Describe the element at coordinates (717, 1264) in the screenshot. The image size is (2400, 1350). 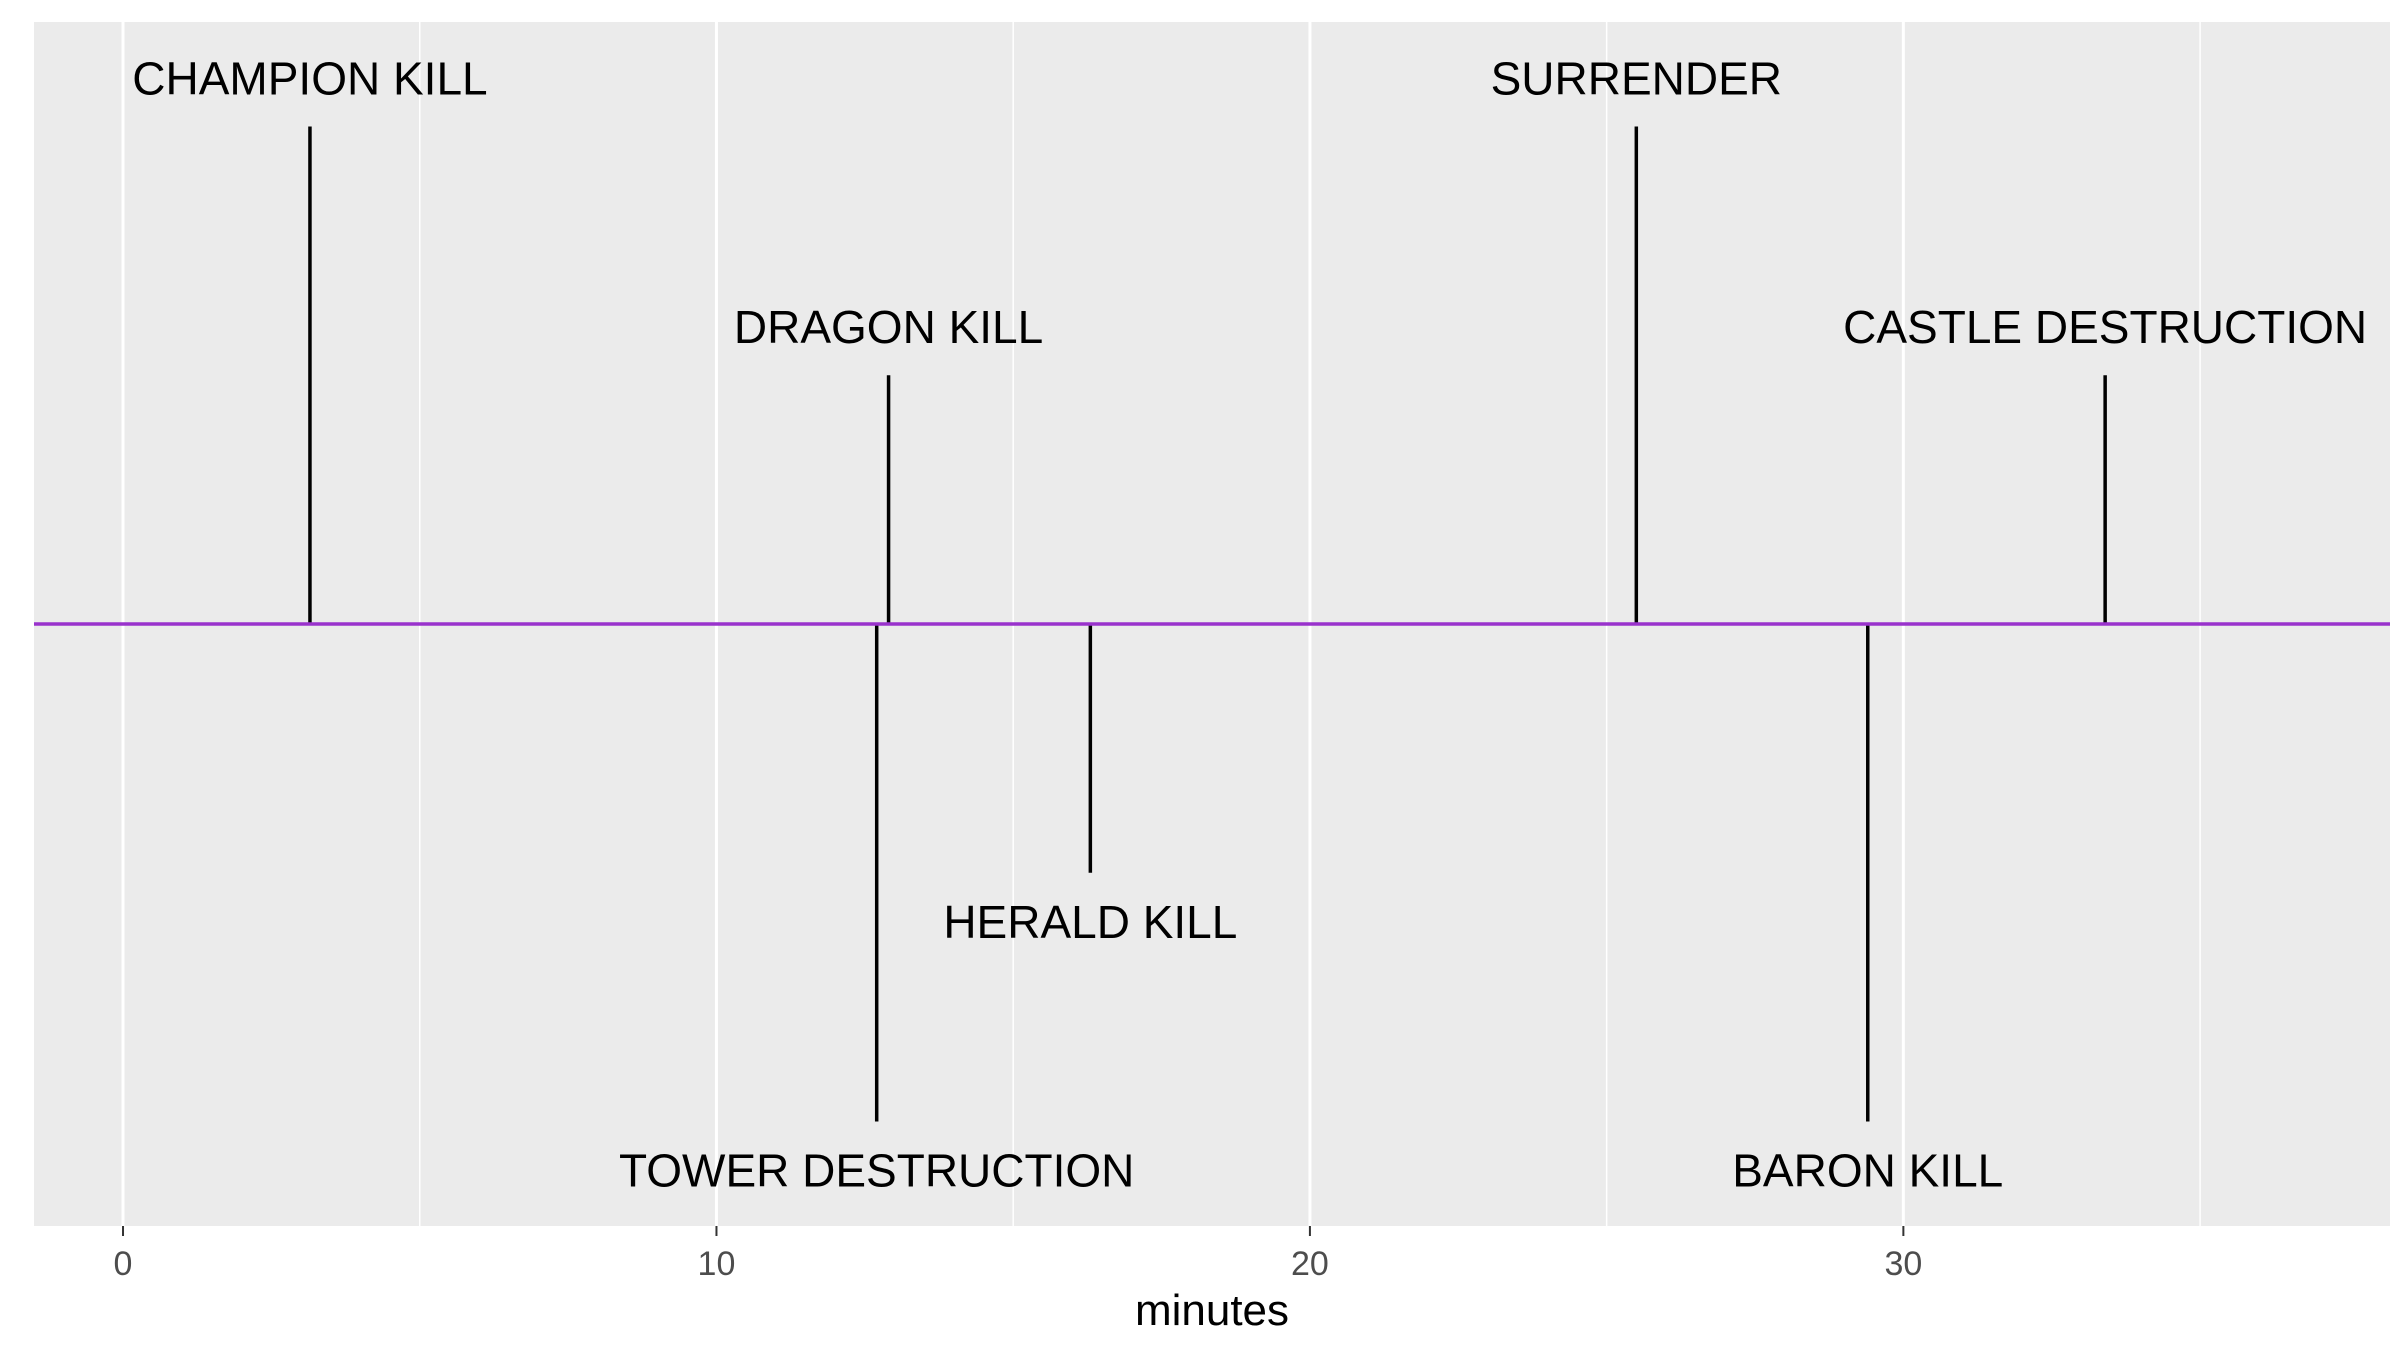
I see `x-tick-label: 10` at that location.